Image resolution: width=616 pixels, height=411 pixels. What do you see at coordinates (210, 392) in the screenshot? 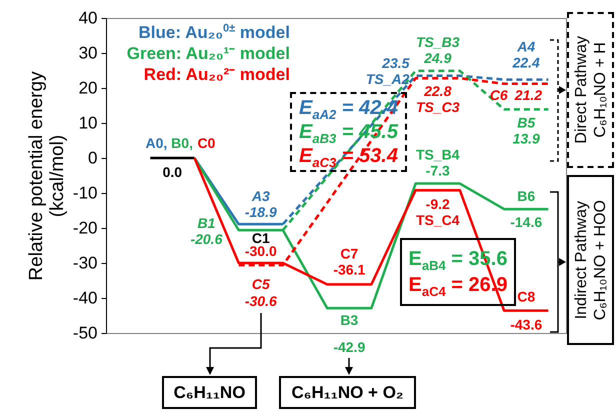
I see `text: C₆H₁₁NO` at bounding box center [210, 392].